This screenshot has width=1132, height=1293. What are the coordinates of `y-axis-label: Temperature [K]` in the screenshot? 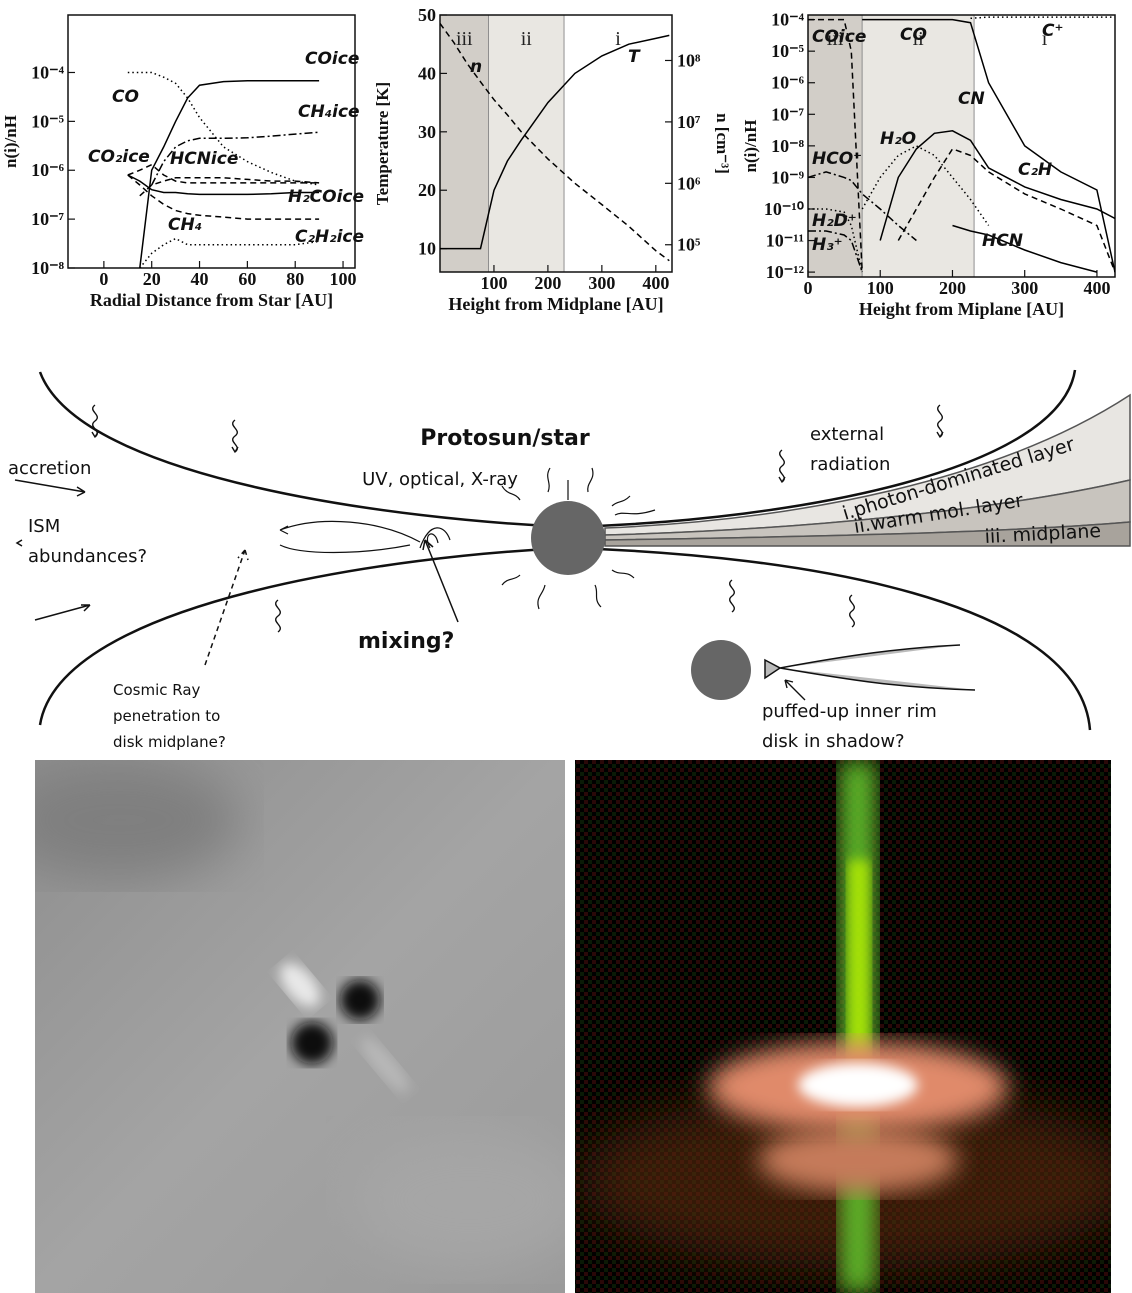 It's located at (382, 143).